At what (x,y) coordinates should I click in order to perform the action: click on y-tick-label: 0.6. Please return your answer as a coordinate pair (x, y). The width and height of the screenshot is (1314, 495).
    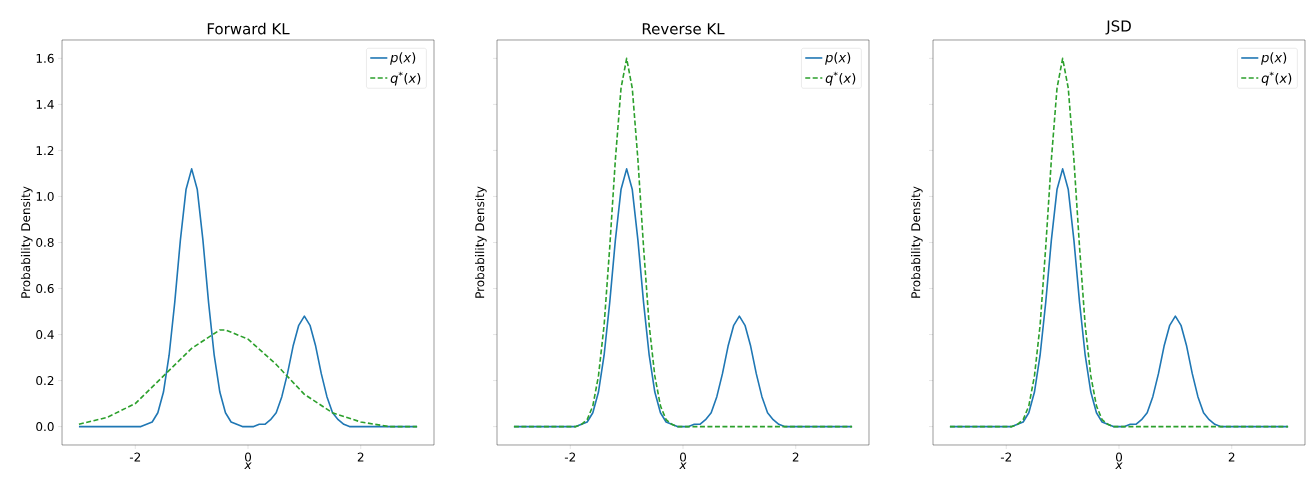
    Looking at the image, I should click on (45, 288).